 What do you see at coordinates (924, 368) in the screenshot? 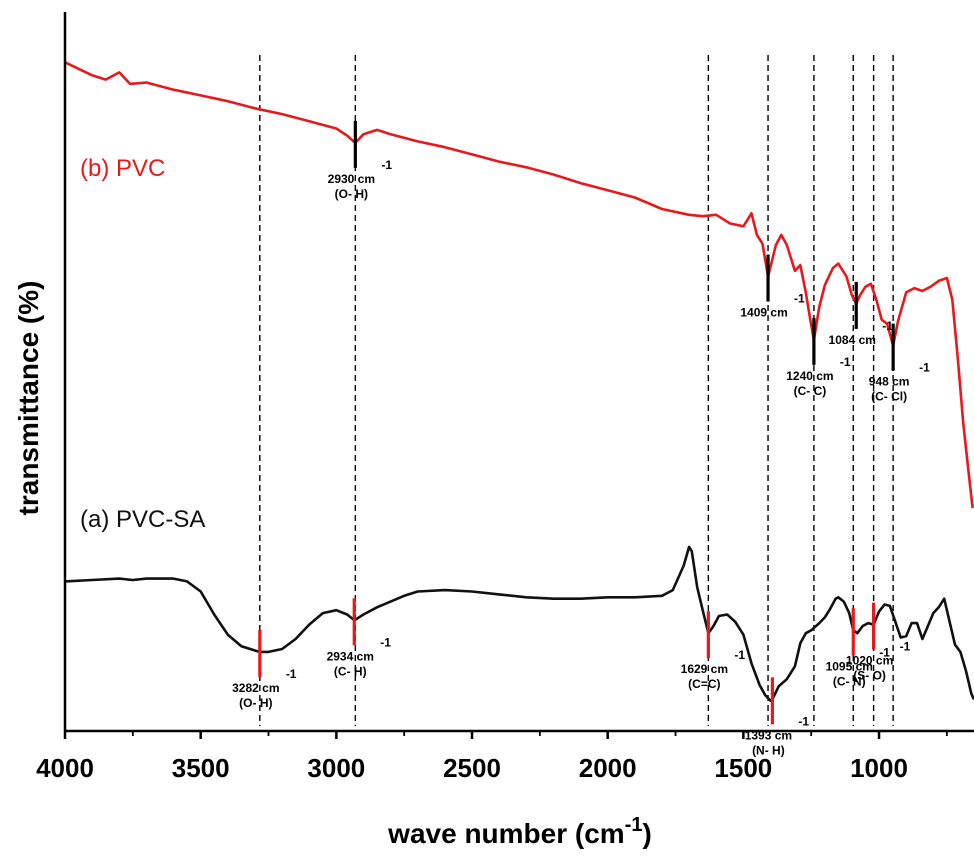
I see `peak-label-sup-4: -1` at bounding box center [924, 368].